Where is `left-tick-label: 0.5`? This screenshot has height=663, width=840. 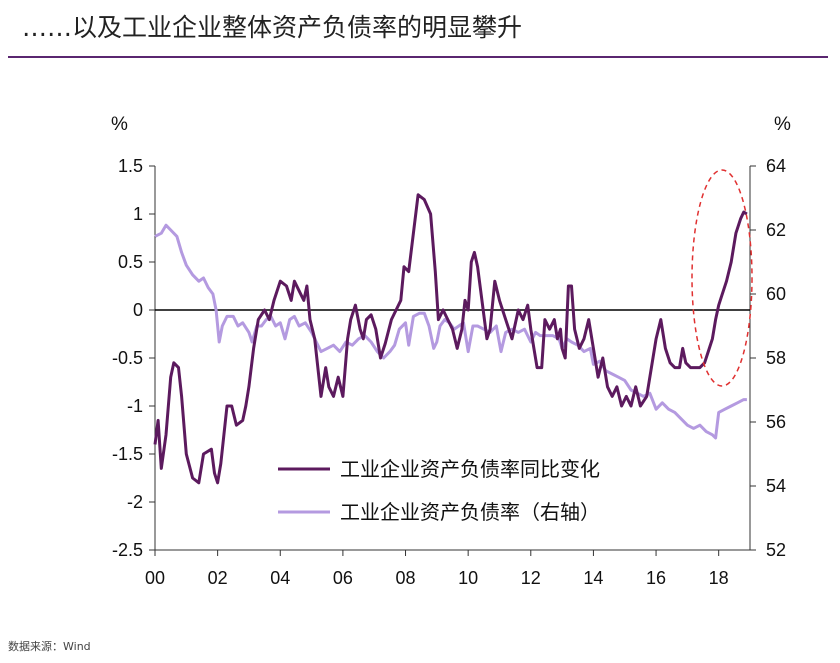
left-tick-label: 0.5 is located at coordinates (130, 262).